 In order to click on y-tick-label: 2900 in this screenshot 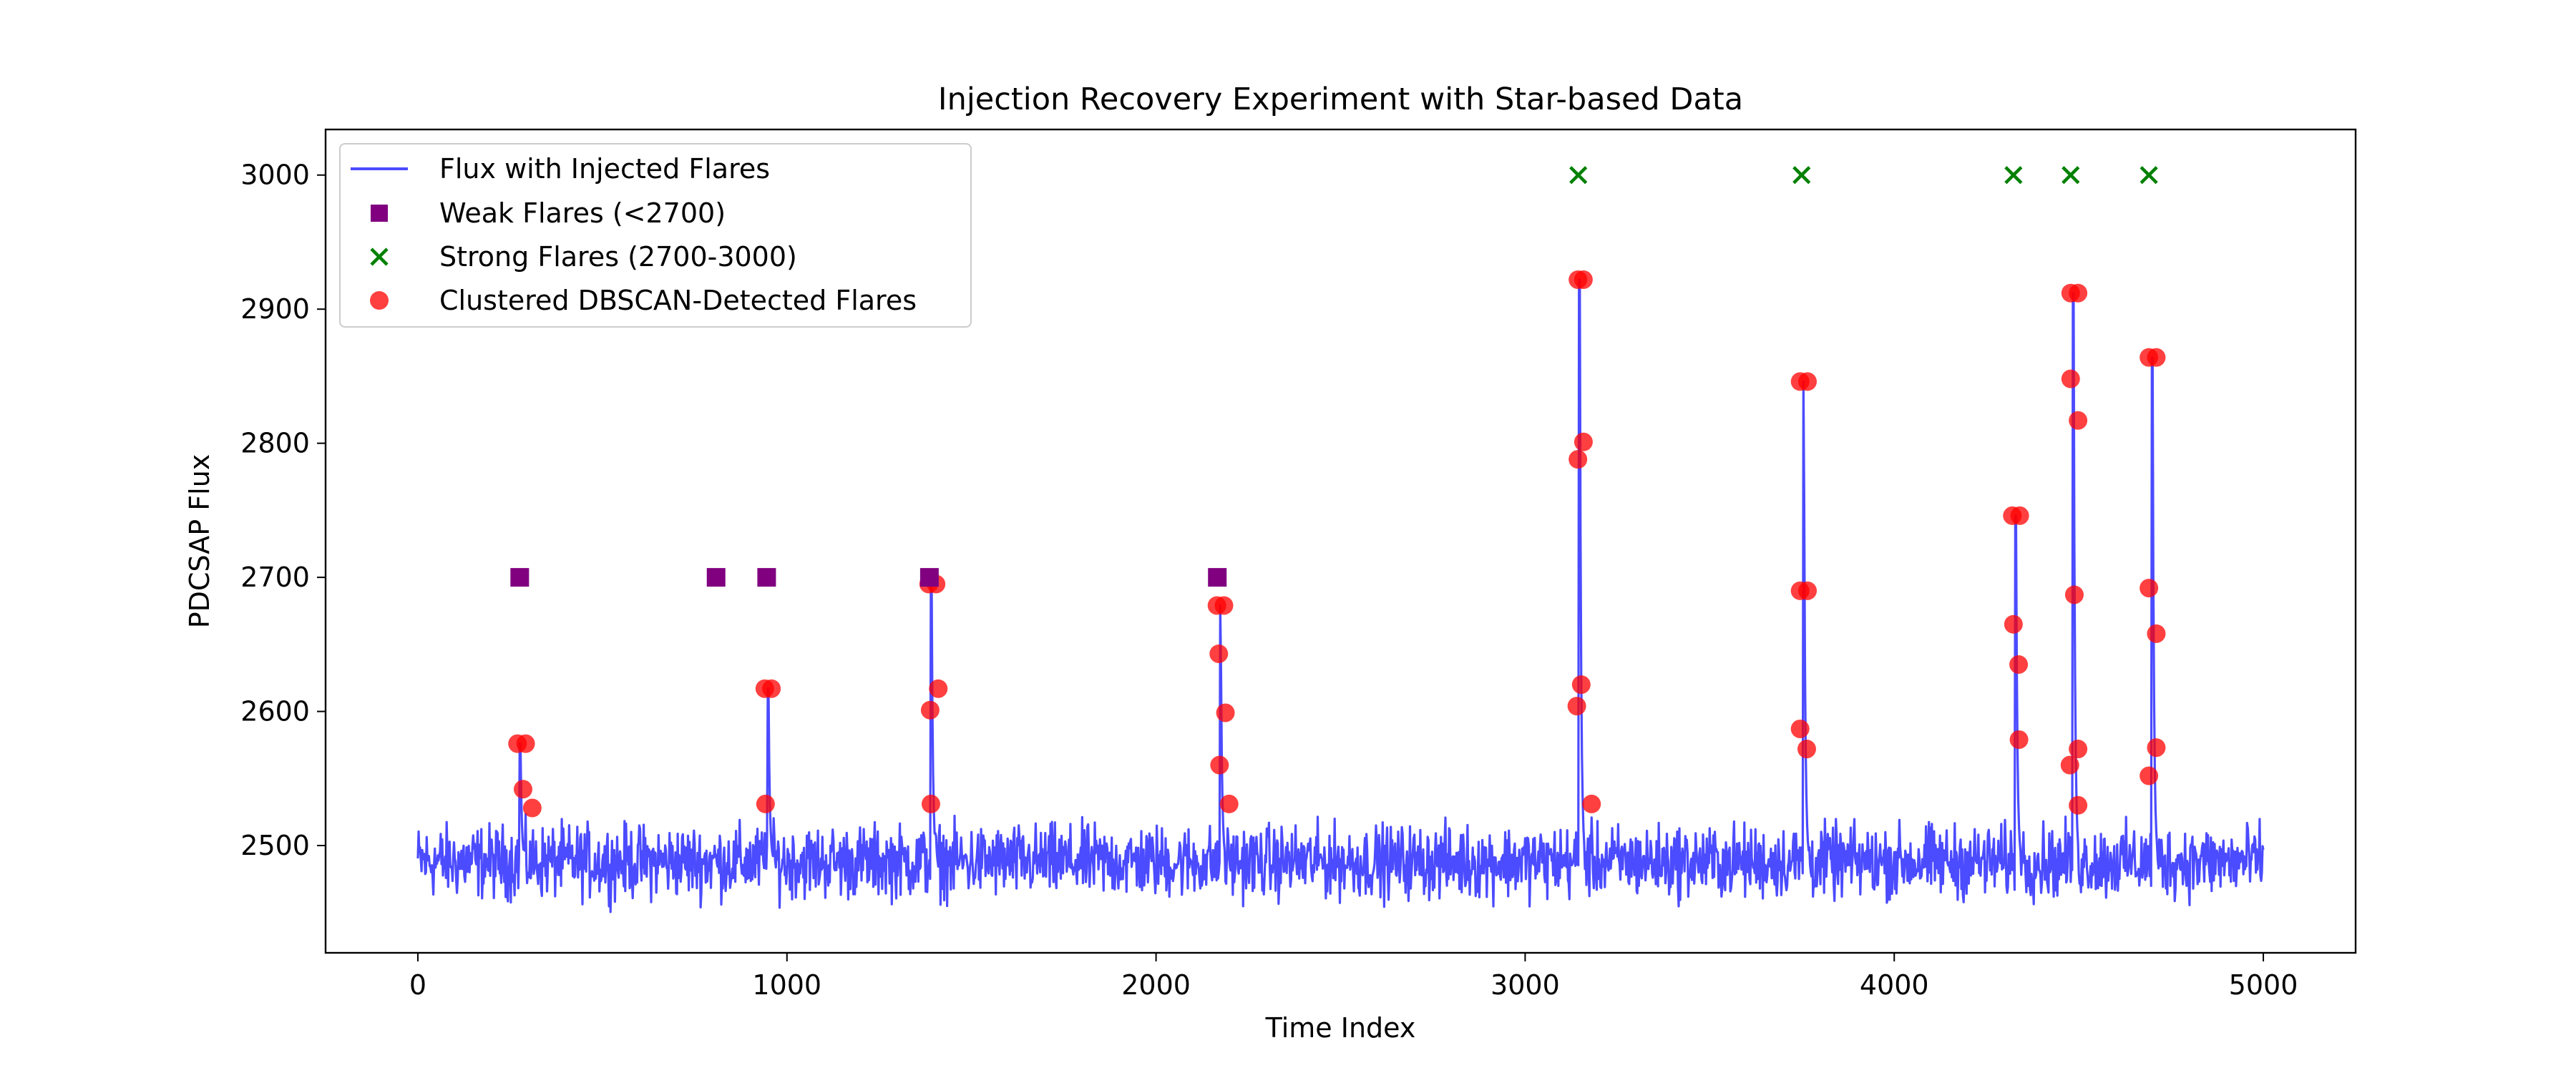, I will do `click(275, 309)`.